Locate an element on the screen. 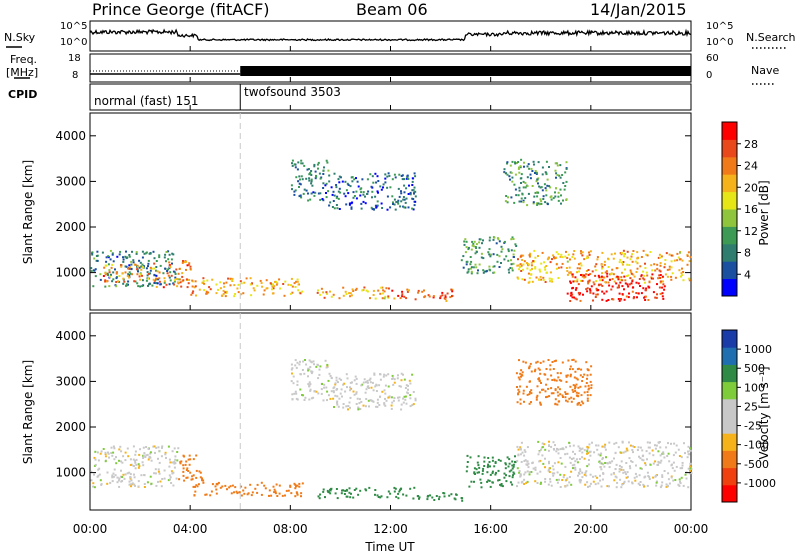 This screenshot has height=554, width=800. nave-label: Nave is located at coordinates (765, 70).